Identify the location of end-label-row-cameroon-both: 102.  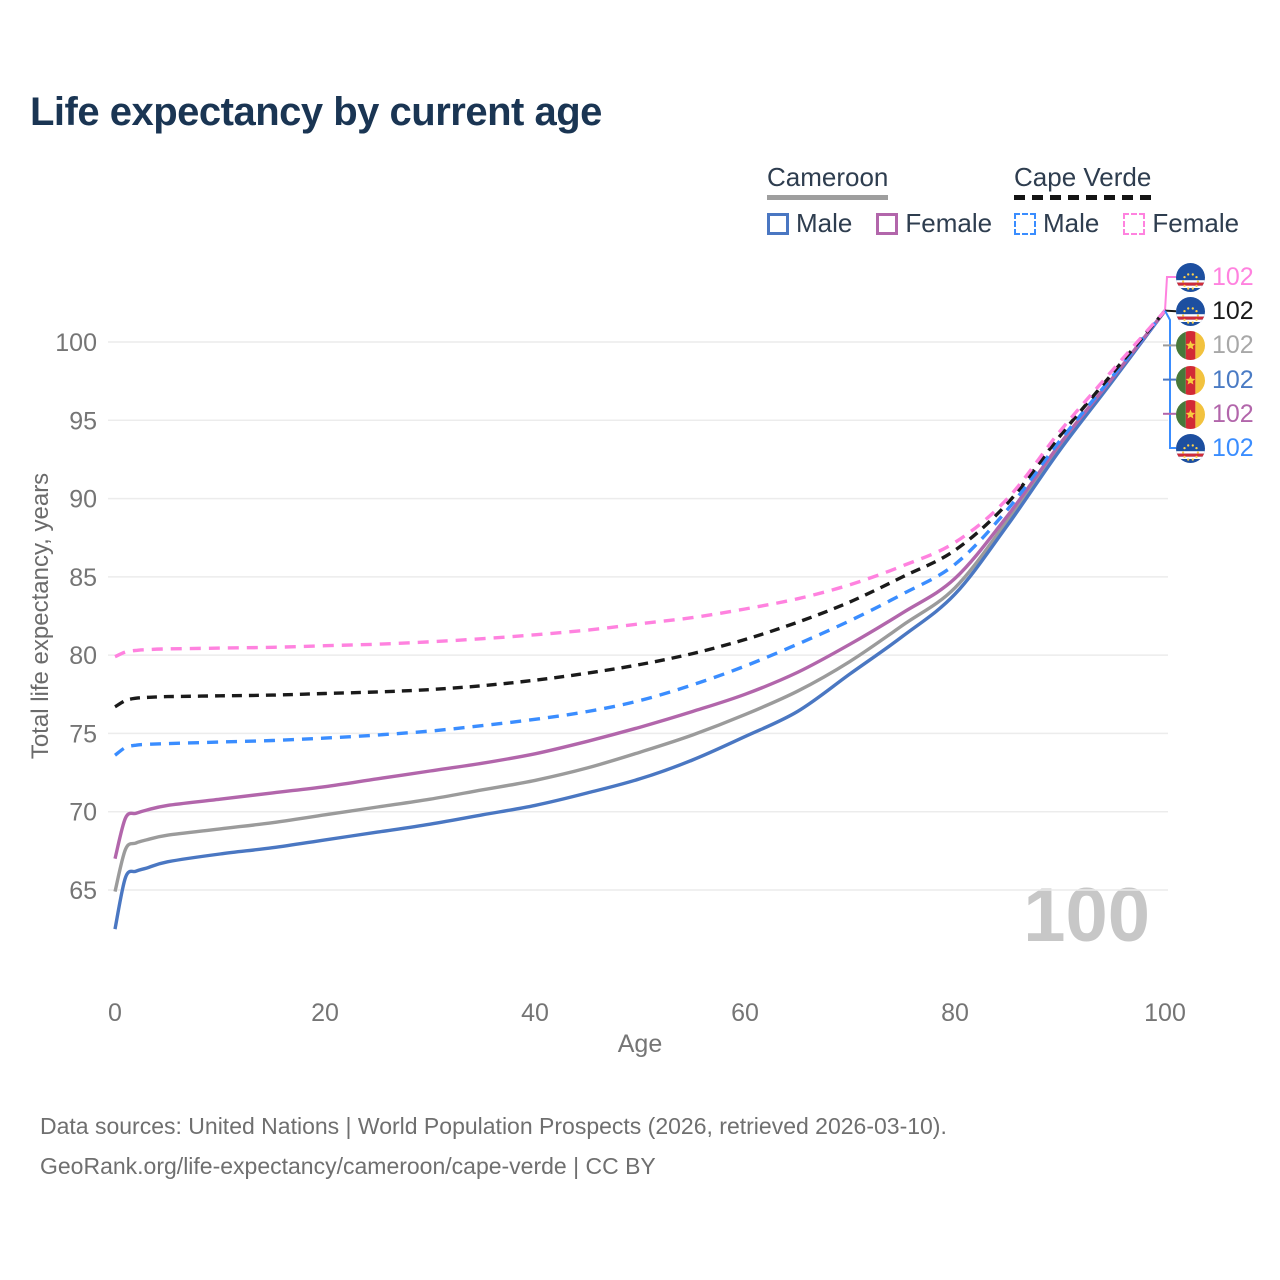
(1215, 346).